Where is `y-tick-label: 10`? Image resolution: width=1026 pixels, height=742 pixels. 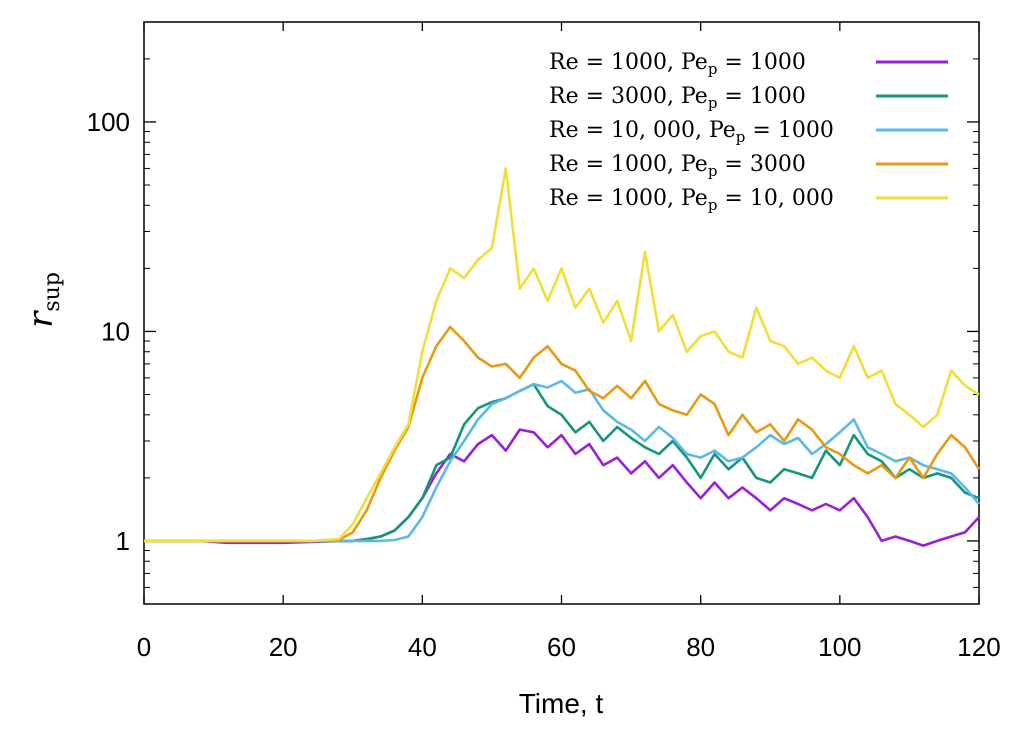
y-tick-label: 10 is located at coordinates (115, 331).